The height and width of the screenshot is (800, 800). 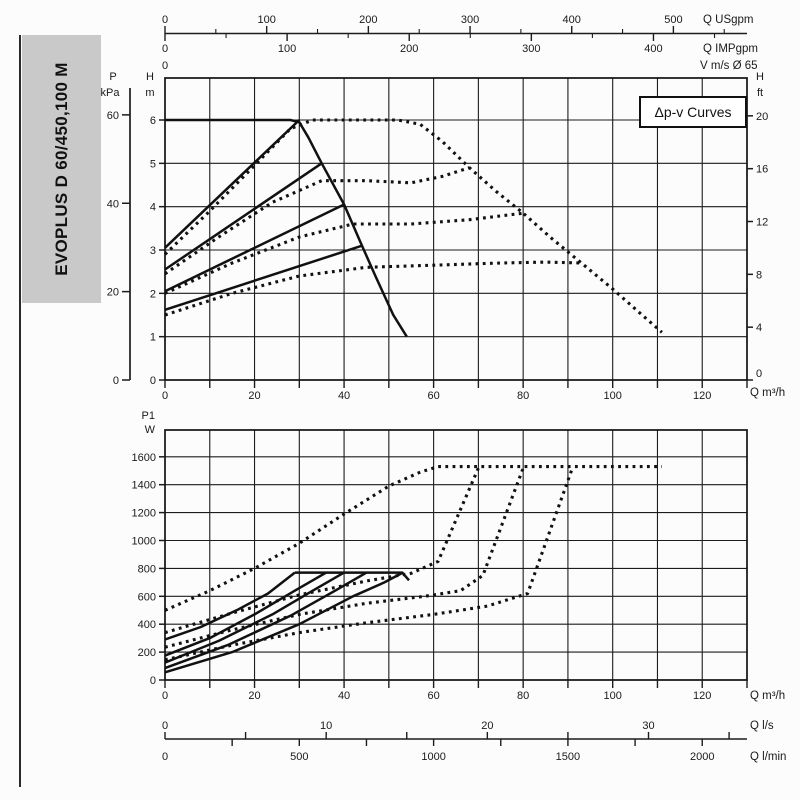 What do you see at coordinates (144, 542) in the screenshot?
I see `power-tick-label: 1000` at bounding box center [144, 542].